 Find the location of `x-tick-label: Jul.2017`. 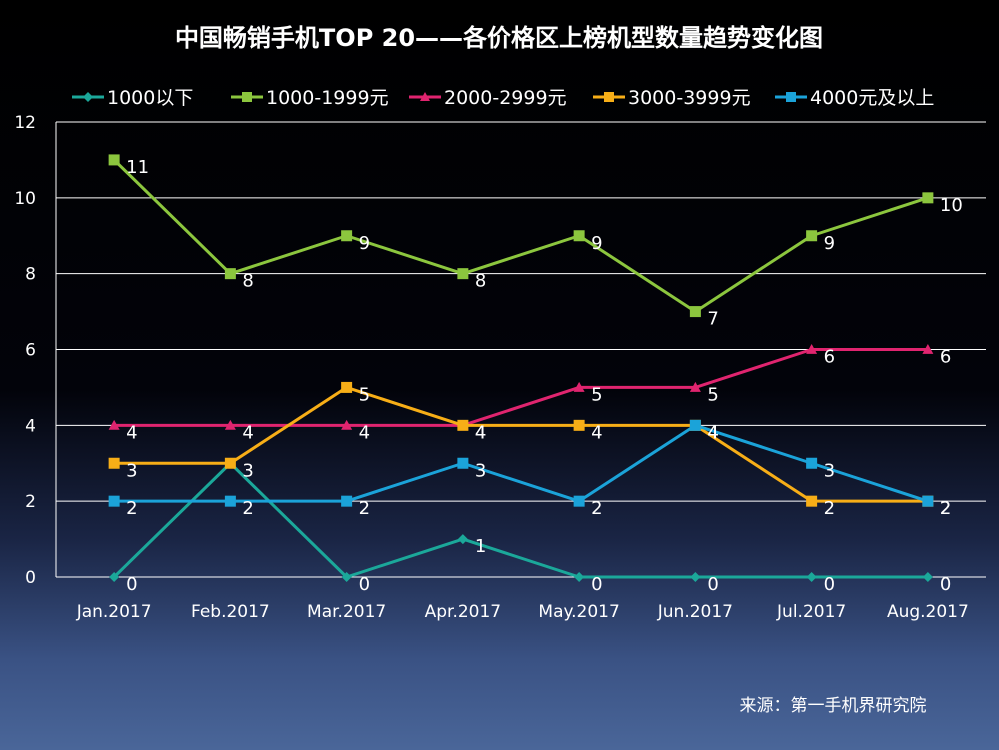

x-tick-label: Jul.2017 is located at coordinates (811, 612).